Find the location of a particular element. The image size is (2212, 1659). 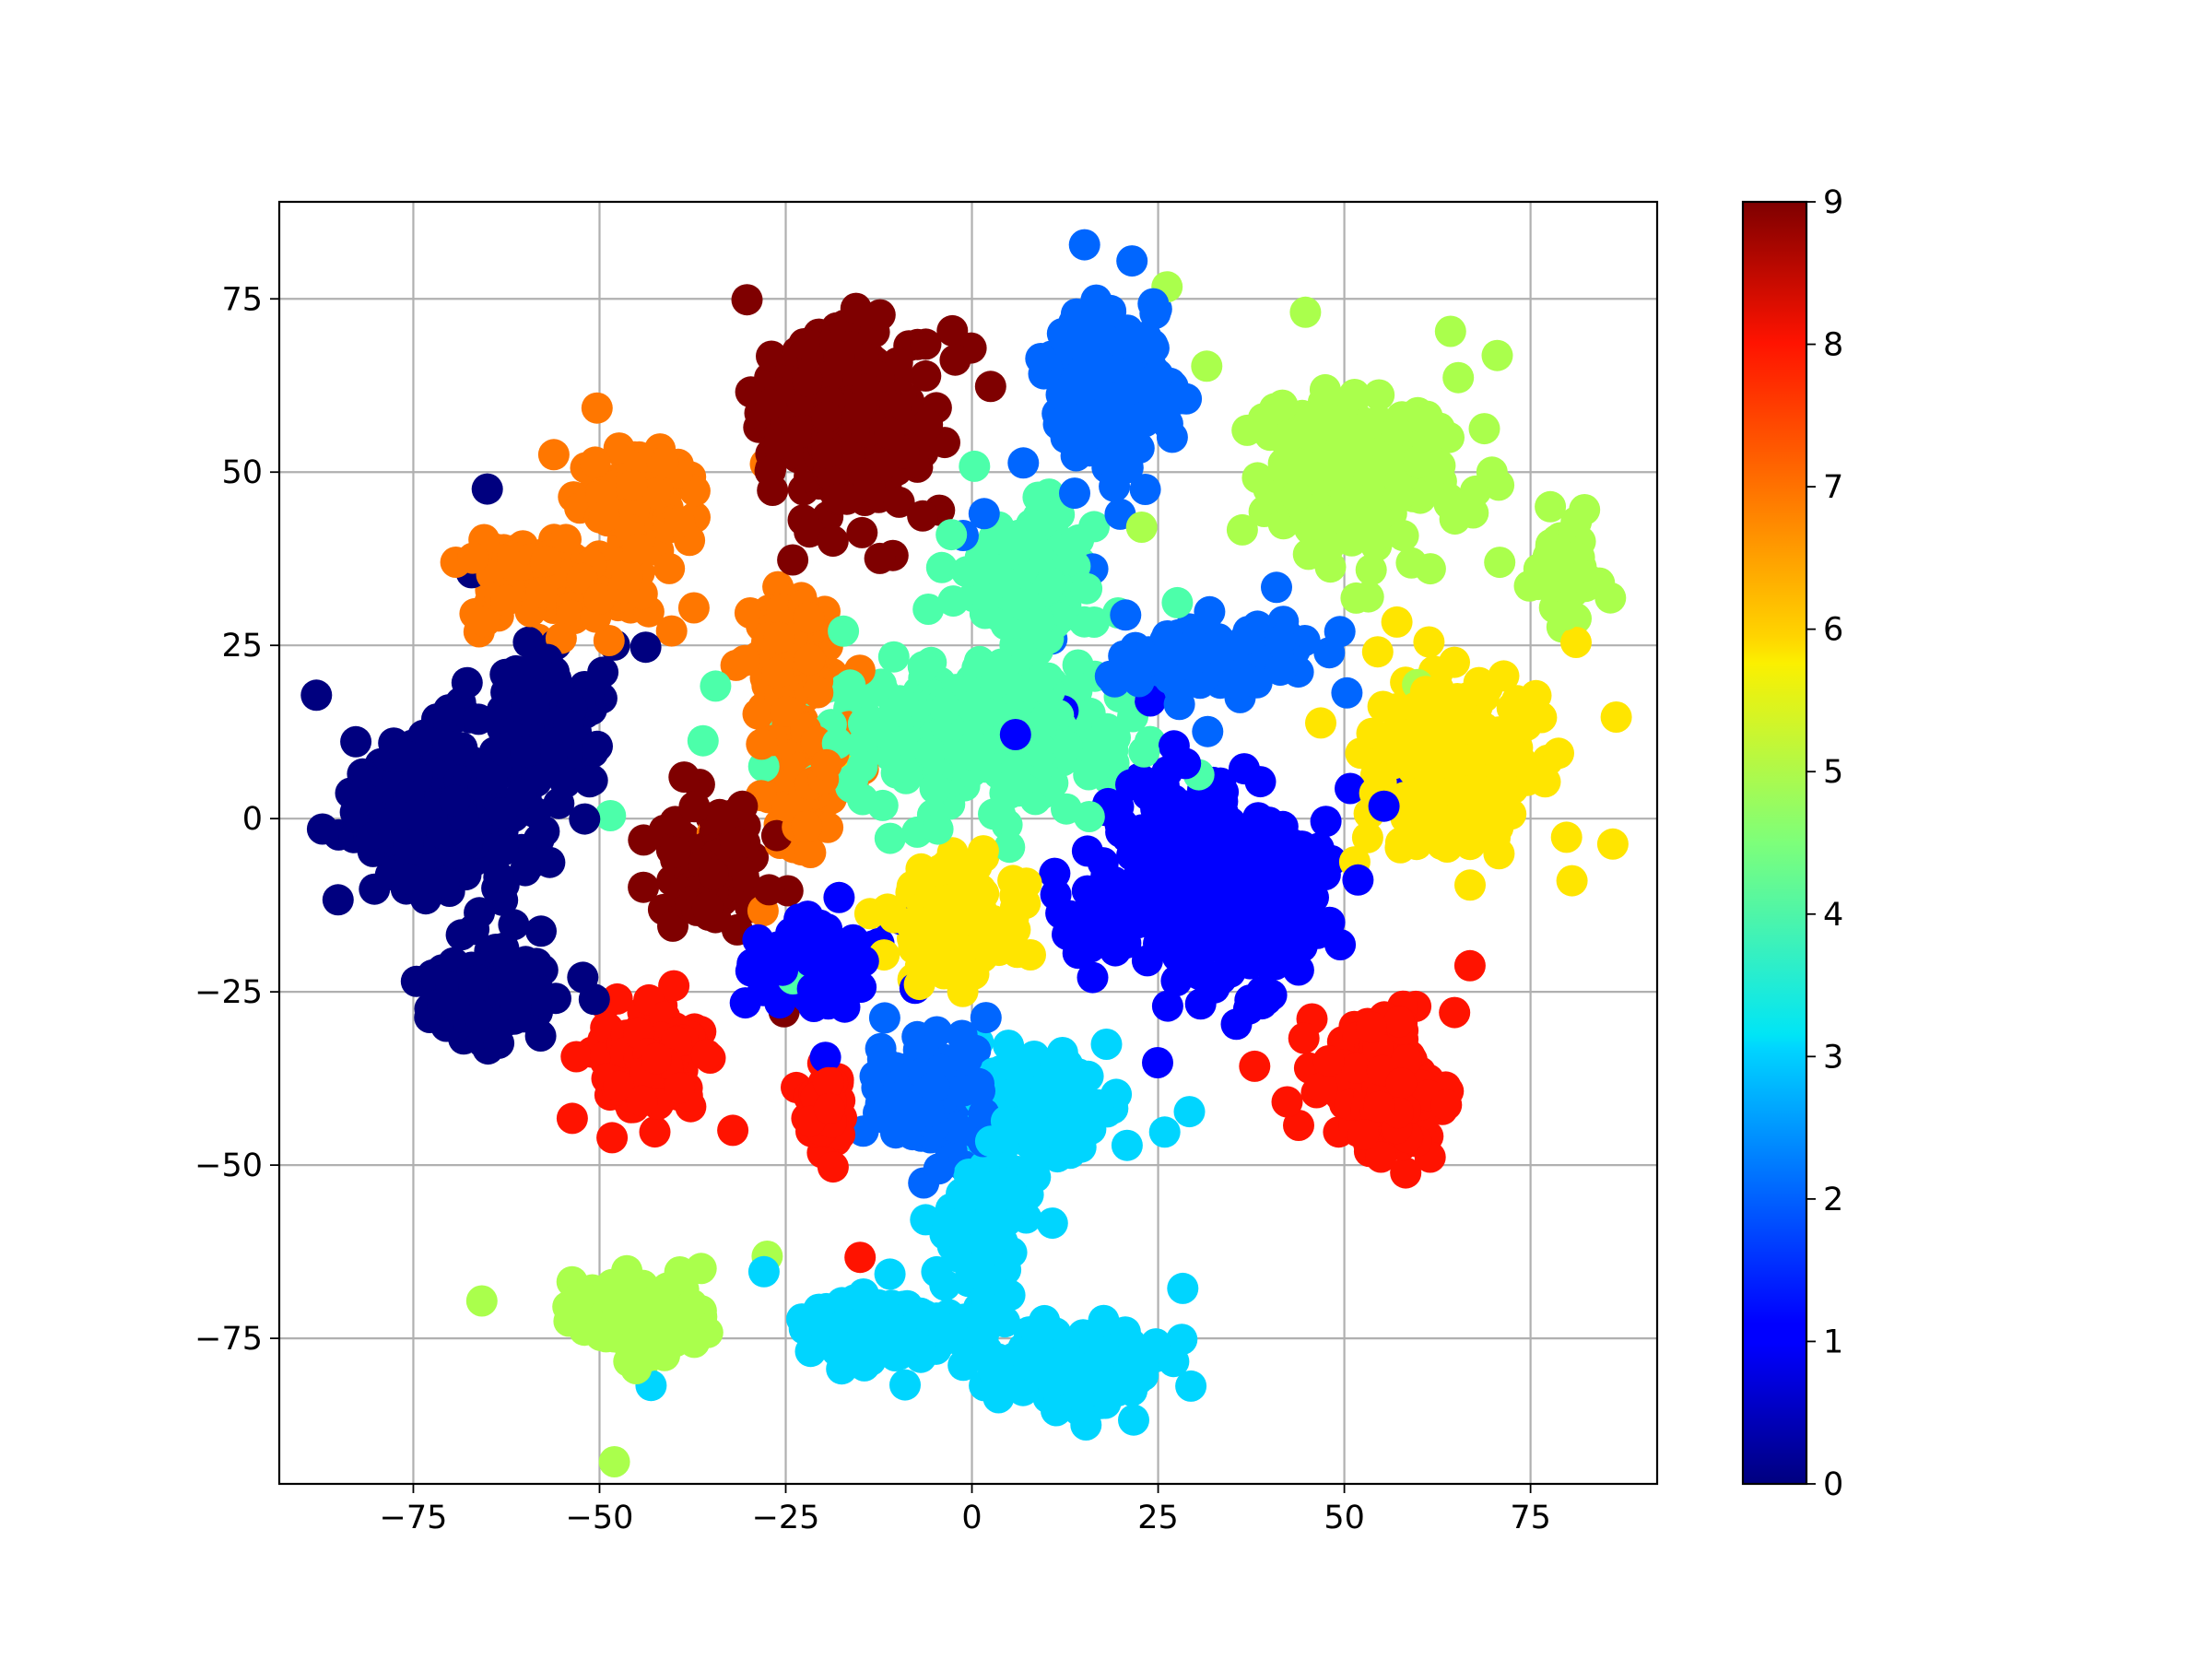

y-tick-label: 50 is located at coordinates (242, 472).